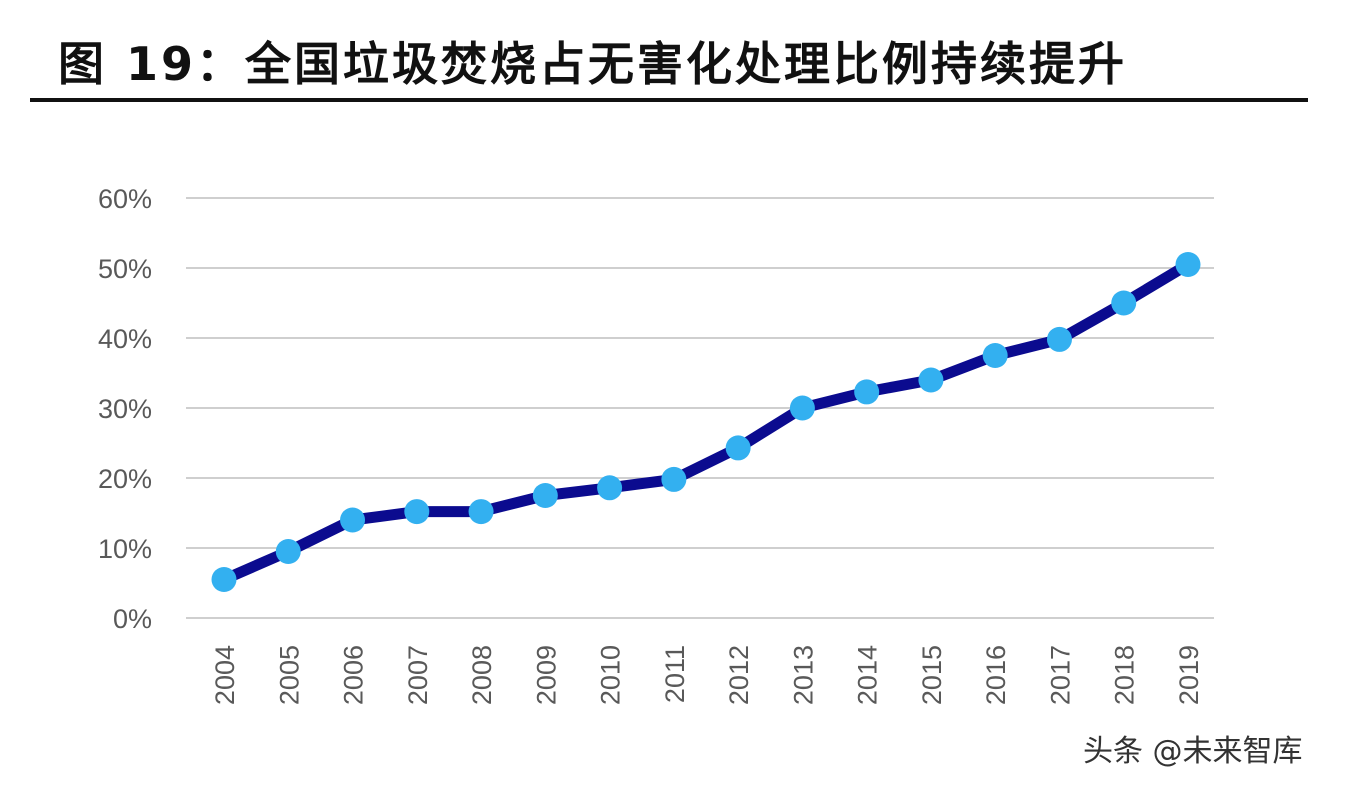 Image resolution: width=1354 pixels, height=792 pixels. Describe the element at coordinates (669, 100) in the screenshot. I see `title-divider` at that location.